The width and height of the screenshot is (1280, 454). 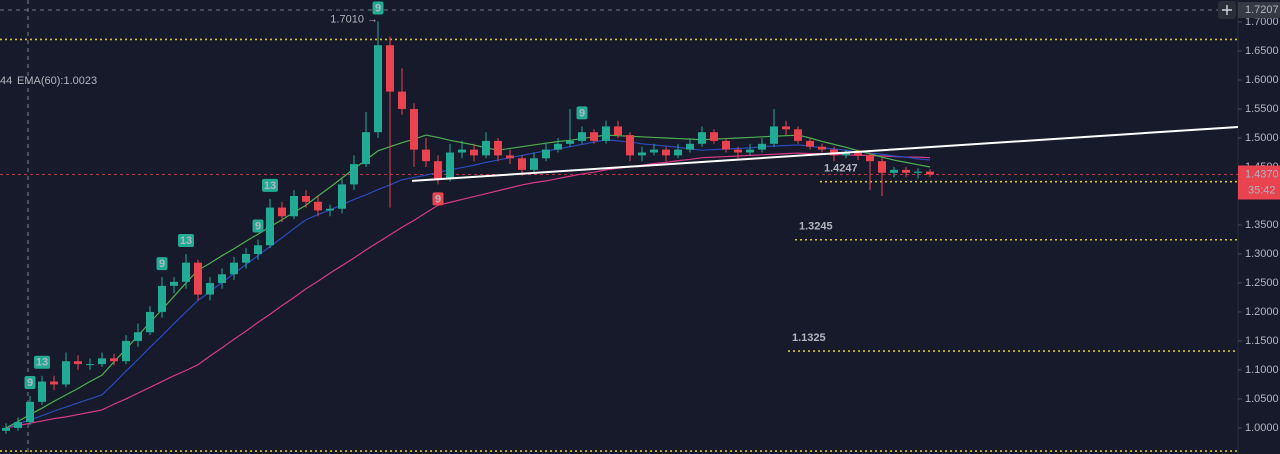 What do you see at coordinates (1262, 80) in the screenshot?
I see `y-tick-label: 1.6000` at bounding box center [1262, 80].